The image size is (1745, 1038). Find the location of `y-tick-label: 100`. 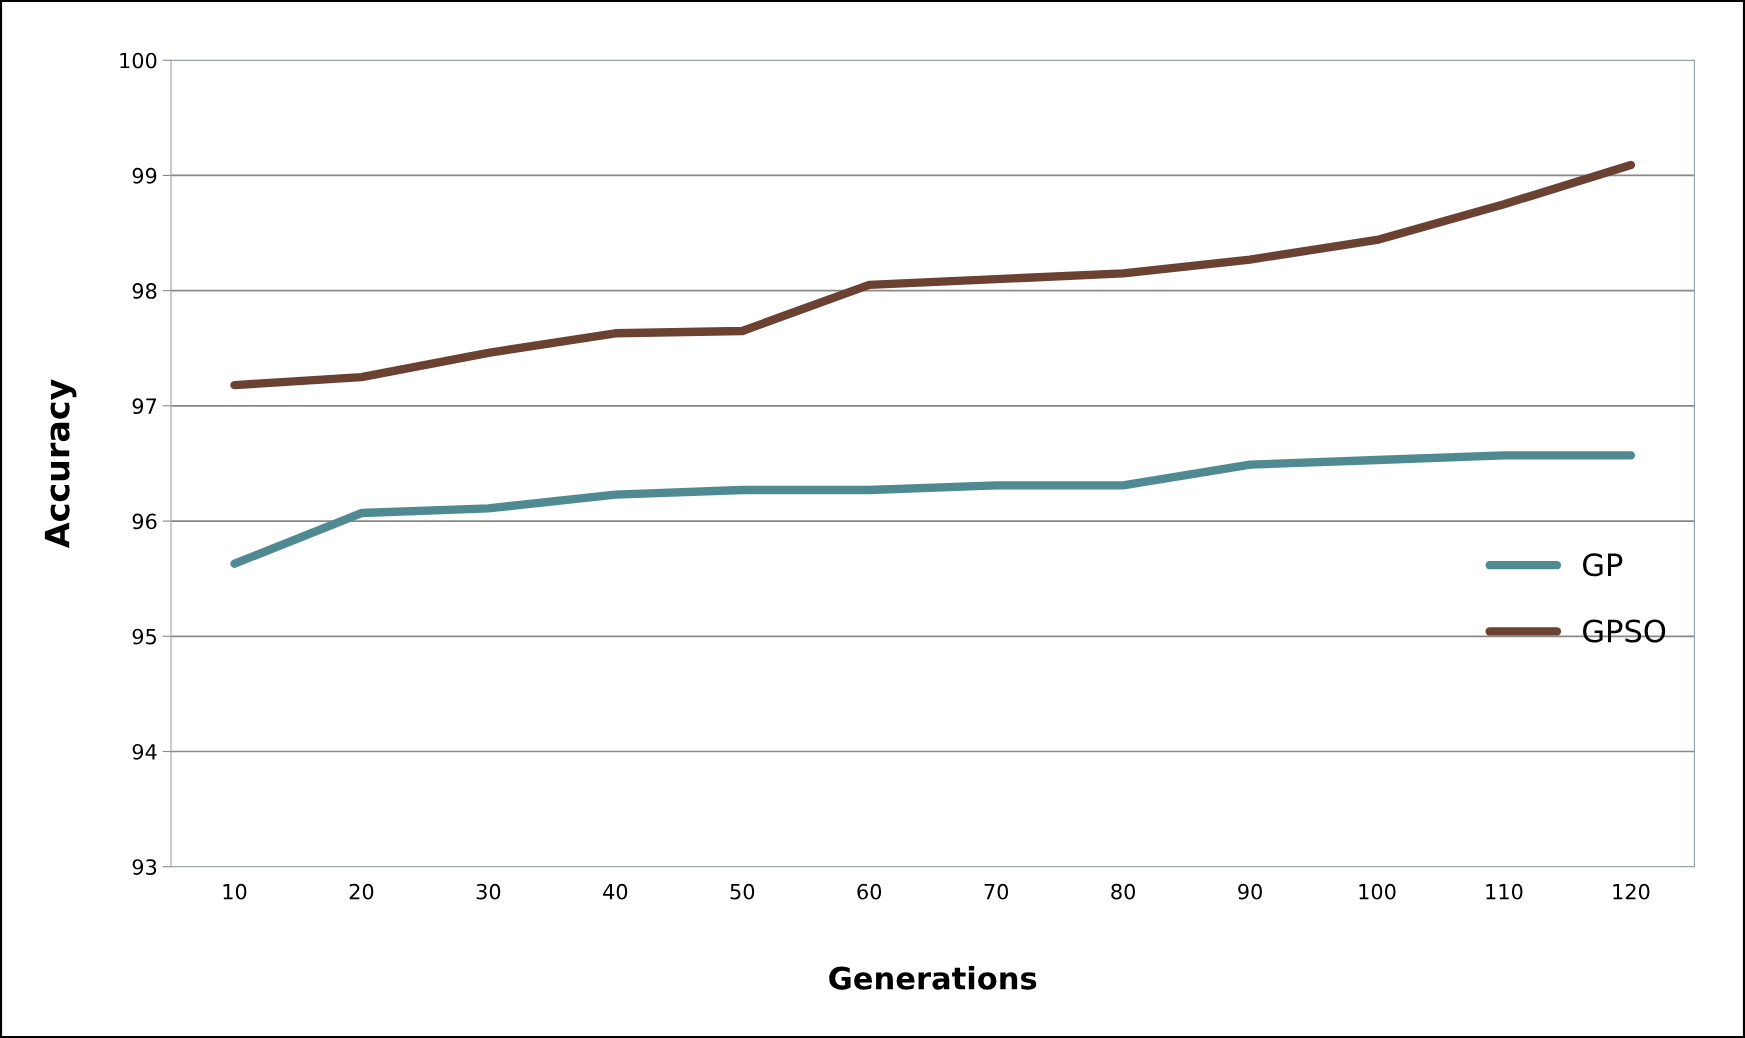

y-tick-label: 100 is located at coordinates (138, 60).